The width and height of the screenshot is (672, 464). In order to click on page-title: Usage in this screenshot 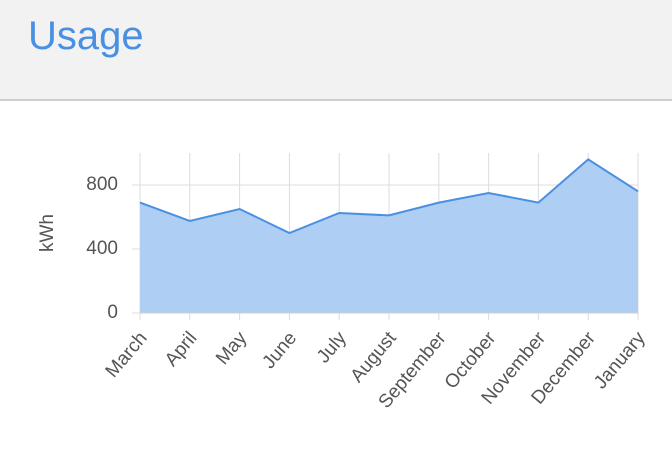, I will do `click(86, 36)`.